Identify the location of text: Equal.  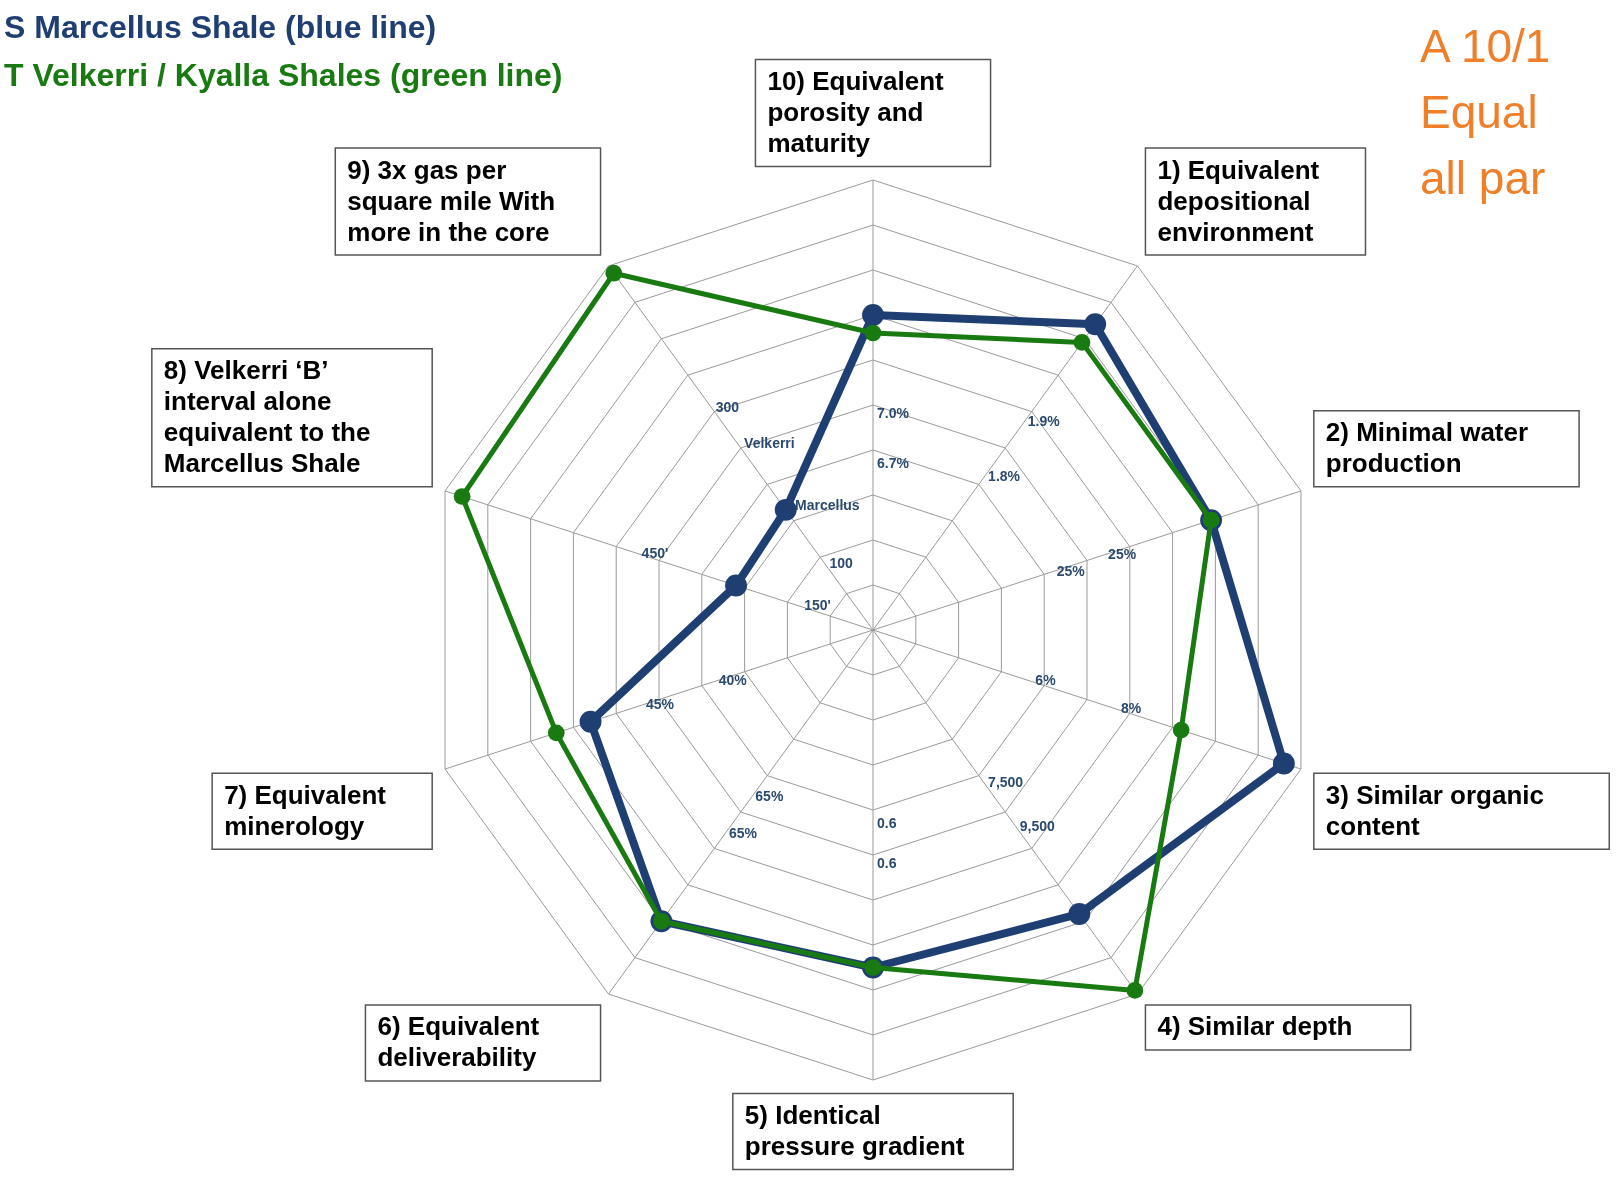
(1479, 112).